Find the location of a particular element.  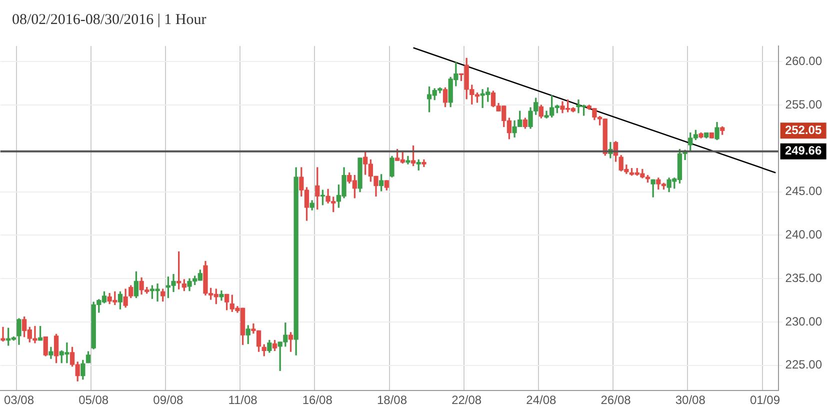

ref-line-label: 249.66 is located at coordinates (803, 151).